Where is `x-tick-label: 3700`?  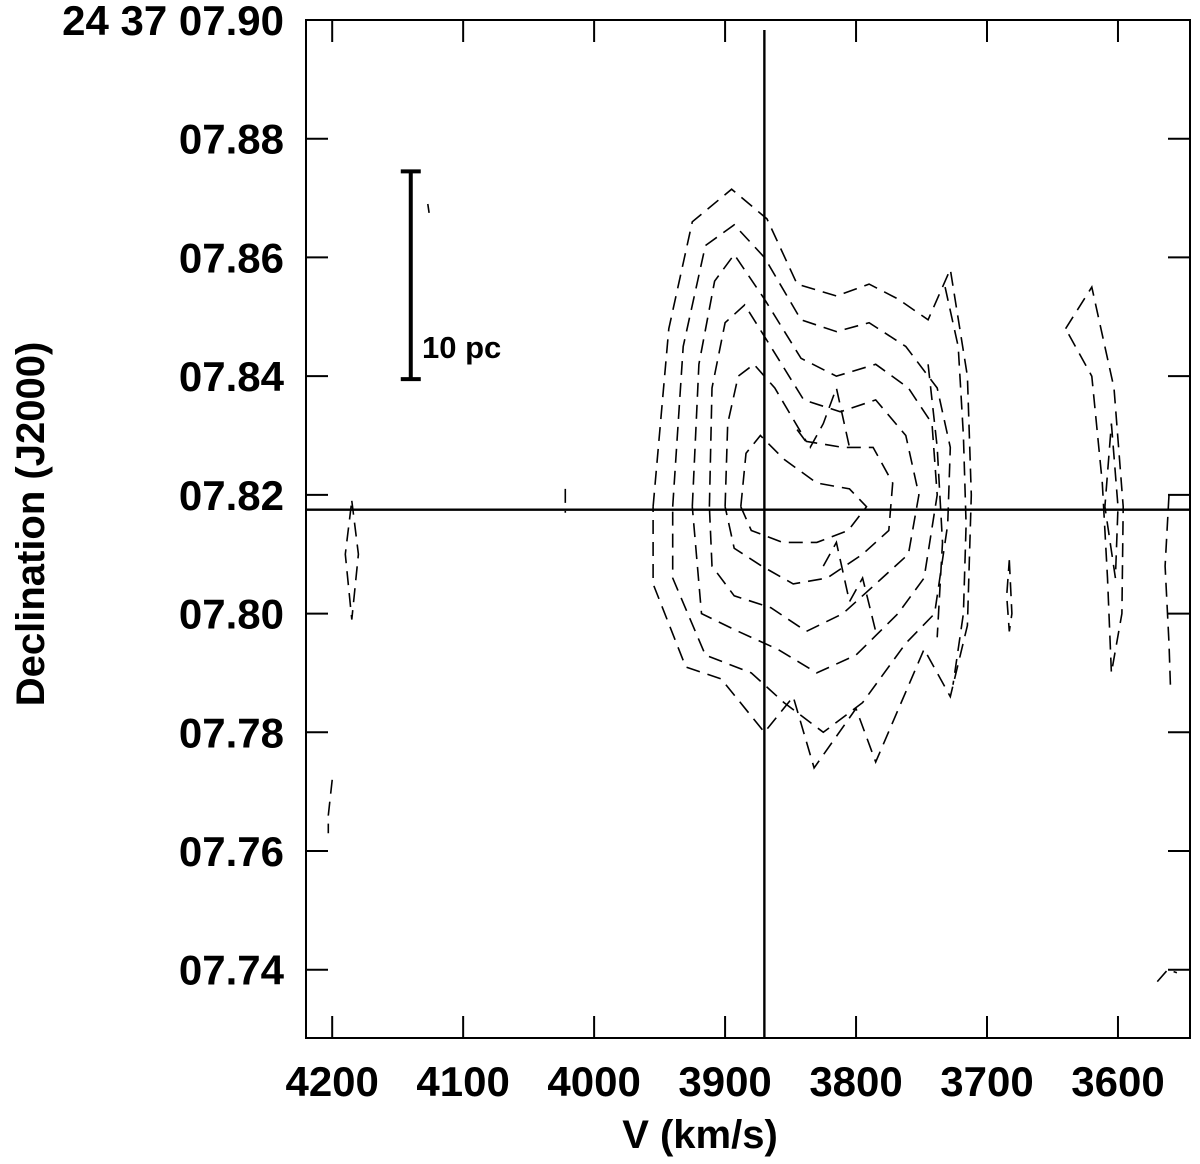 x-tick-label: 3700 is located at coordinates (986, 1081).